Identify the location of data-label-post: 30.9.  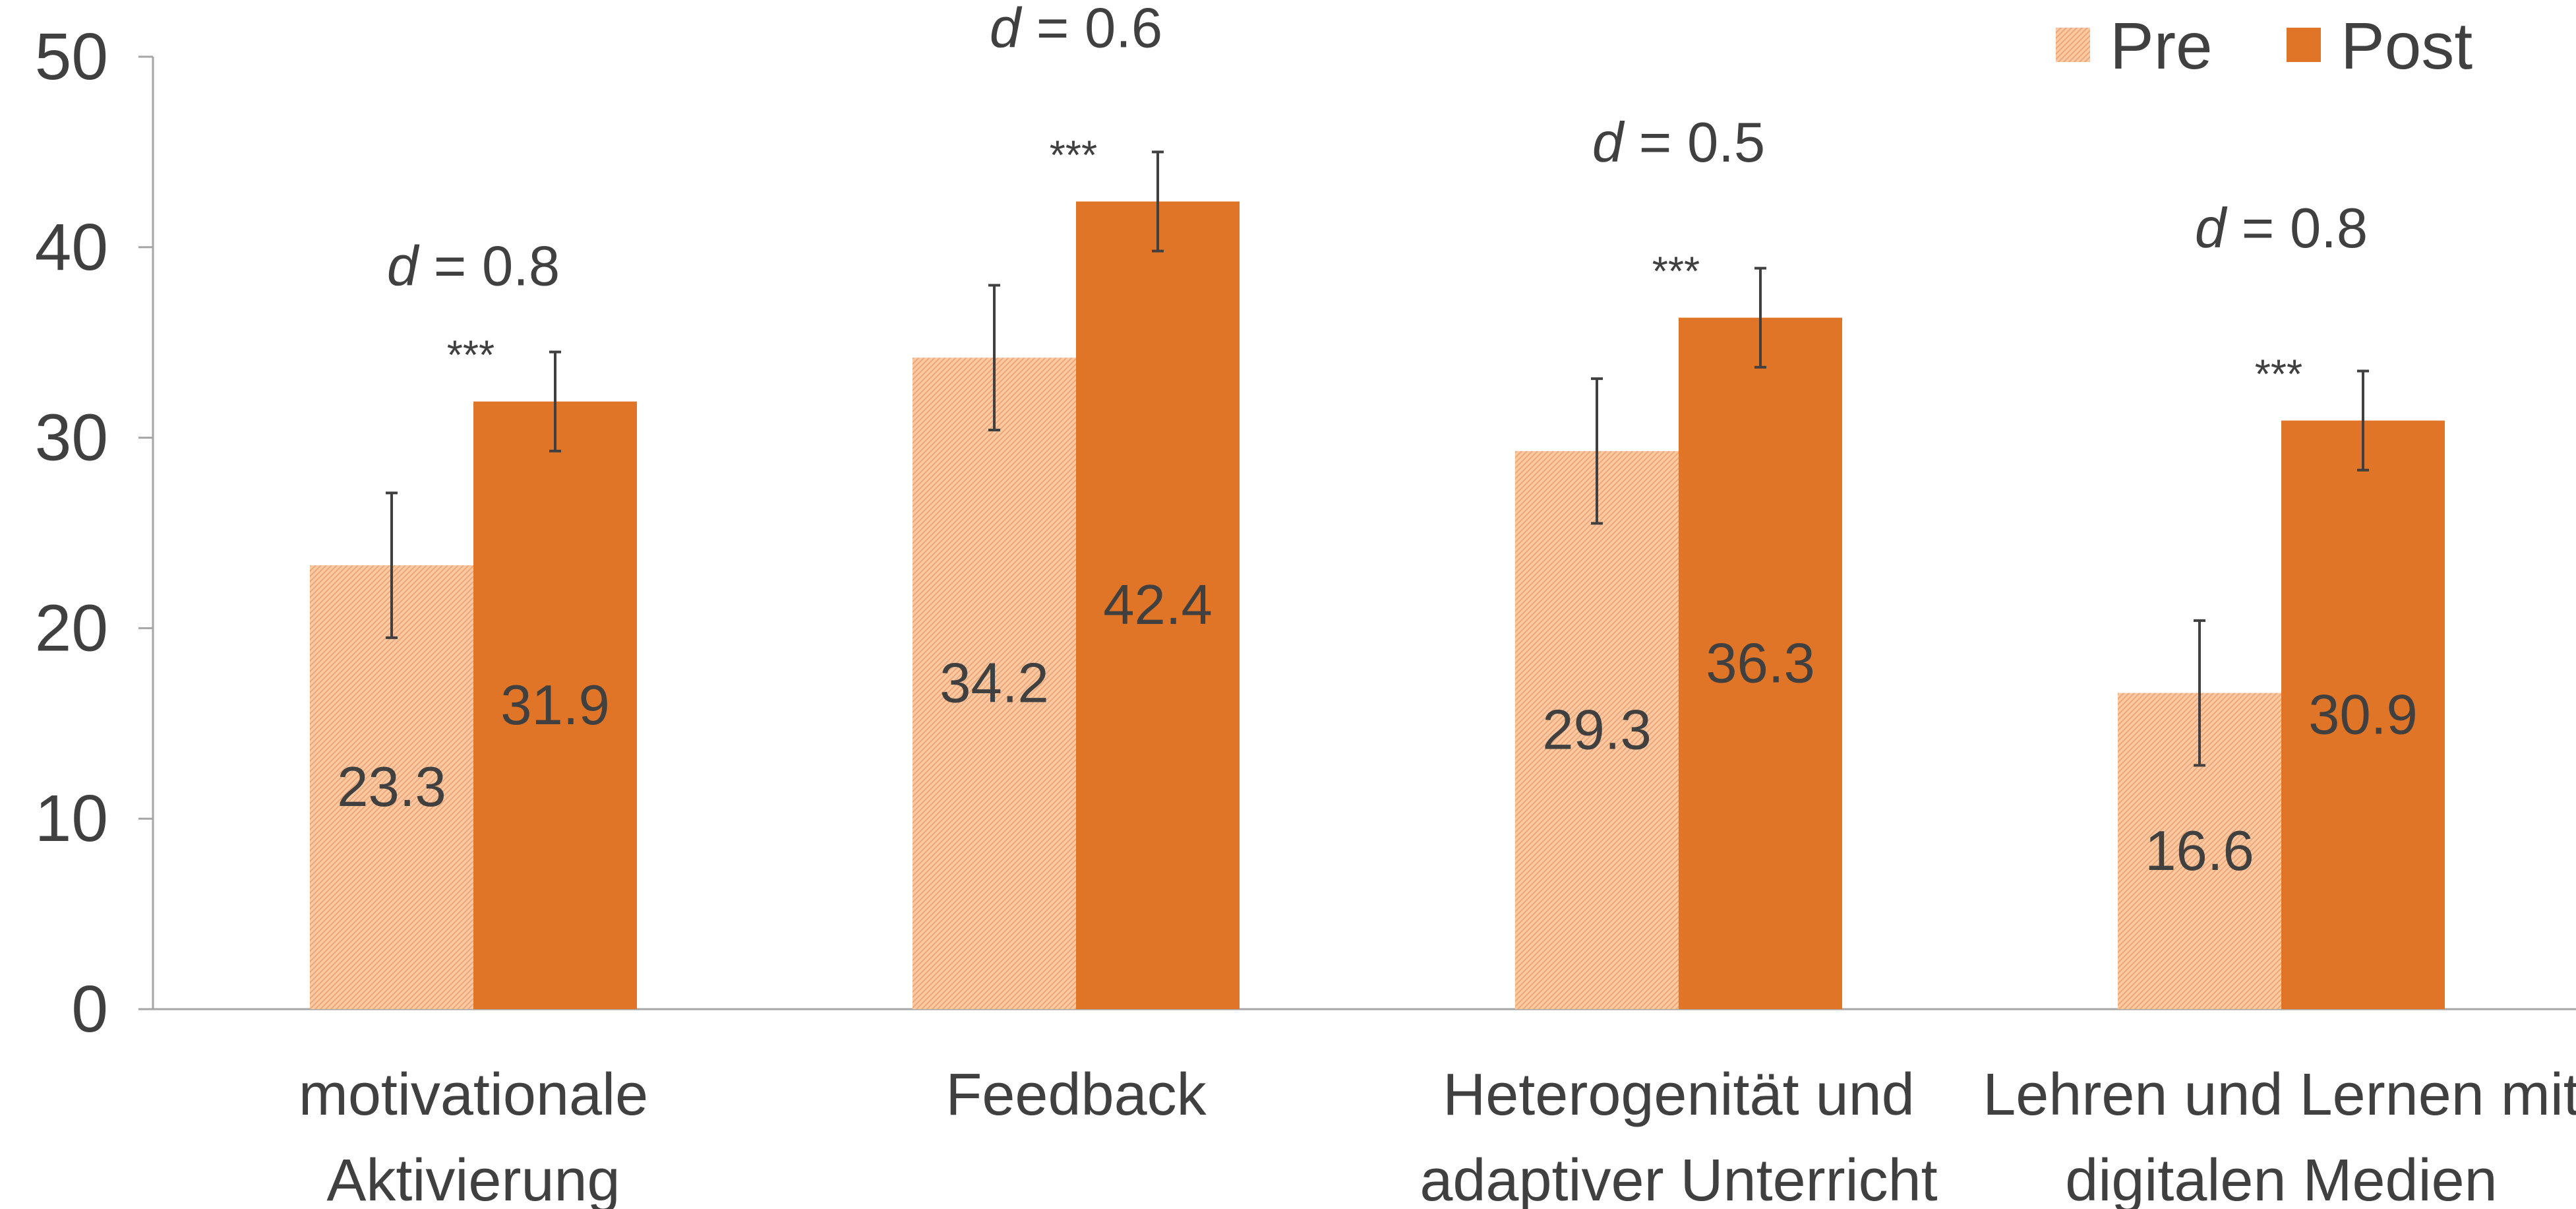
(2362, 714).